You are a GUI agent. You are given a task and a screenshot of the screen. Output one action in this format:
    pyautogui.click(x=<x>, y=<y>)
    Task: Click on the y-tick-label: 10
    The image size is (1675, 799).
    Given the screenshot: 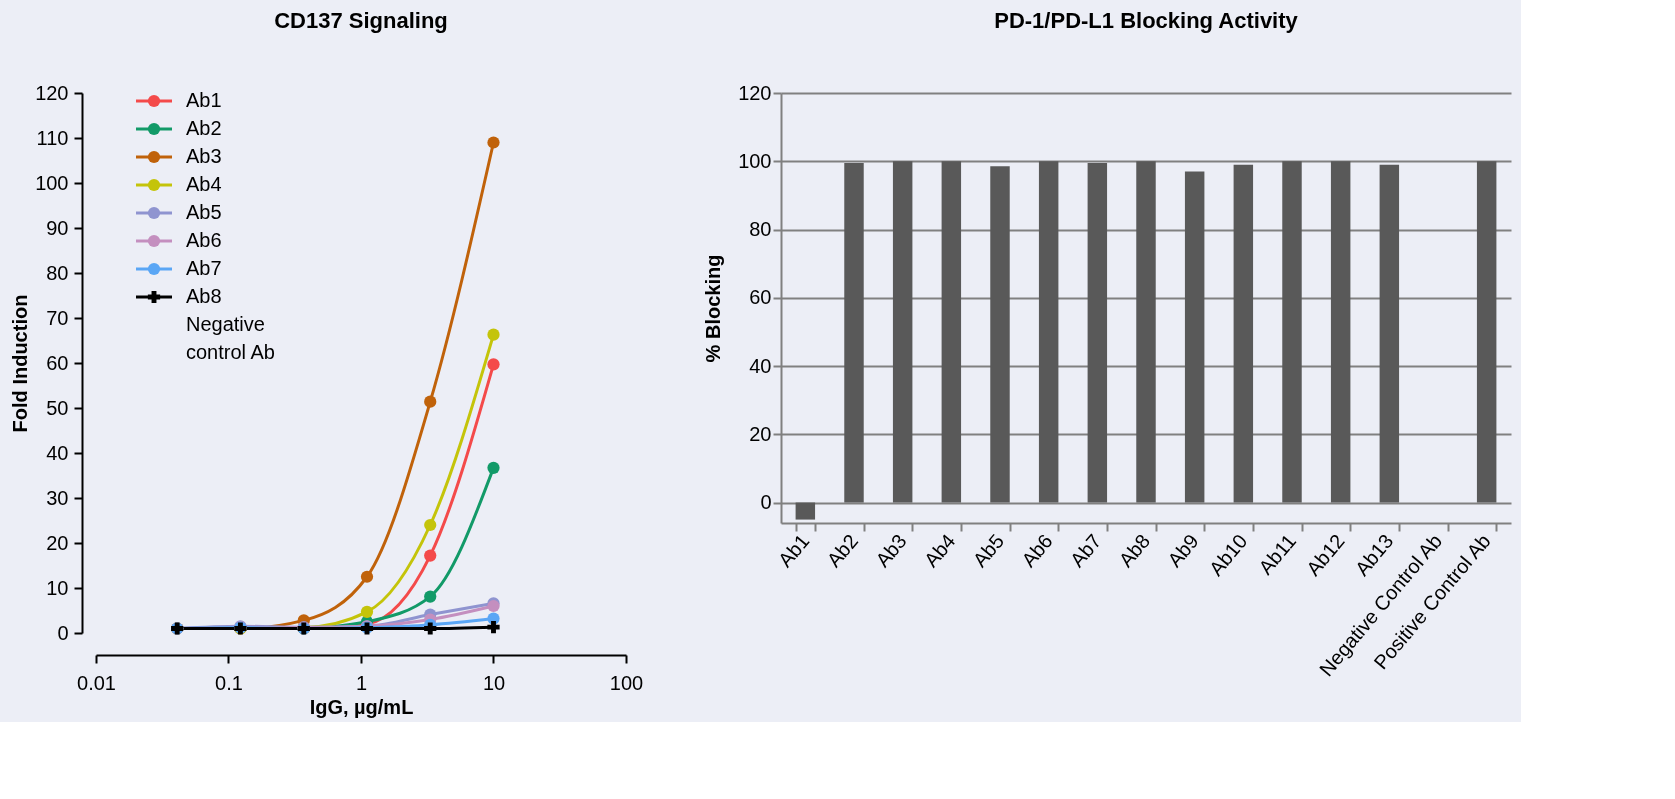 What is the action you would take?
    pyautogui.click(x=57, y=587)
    